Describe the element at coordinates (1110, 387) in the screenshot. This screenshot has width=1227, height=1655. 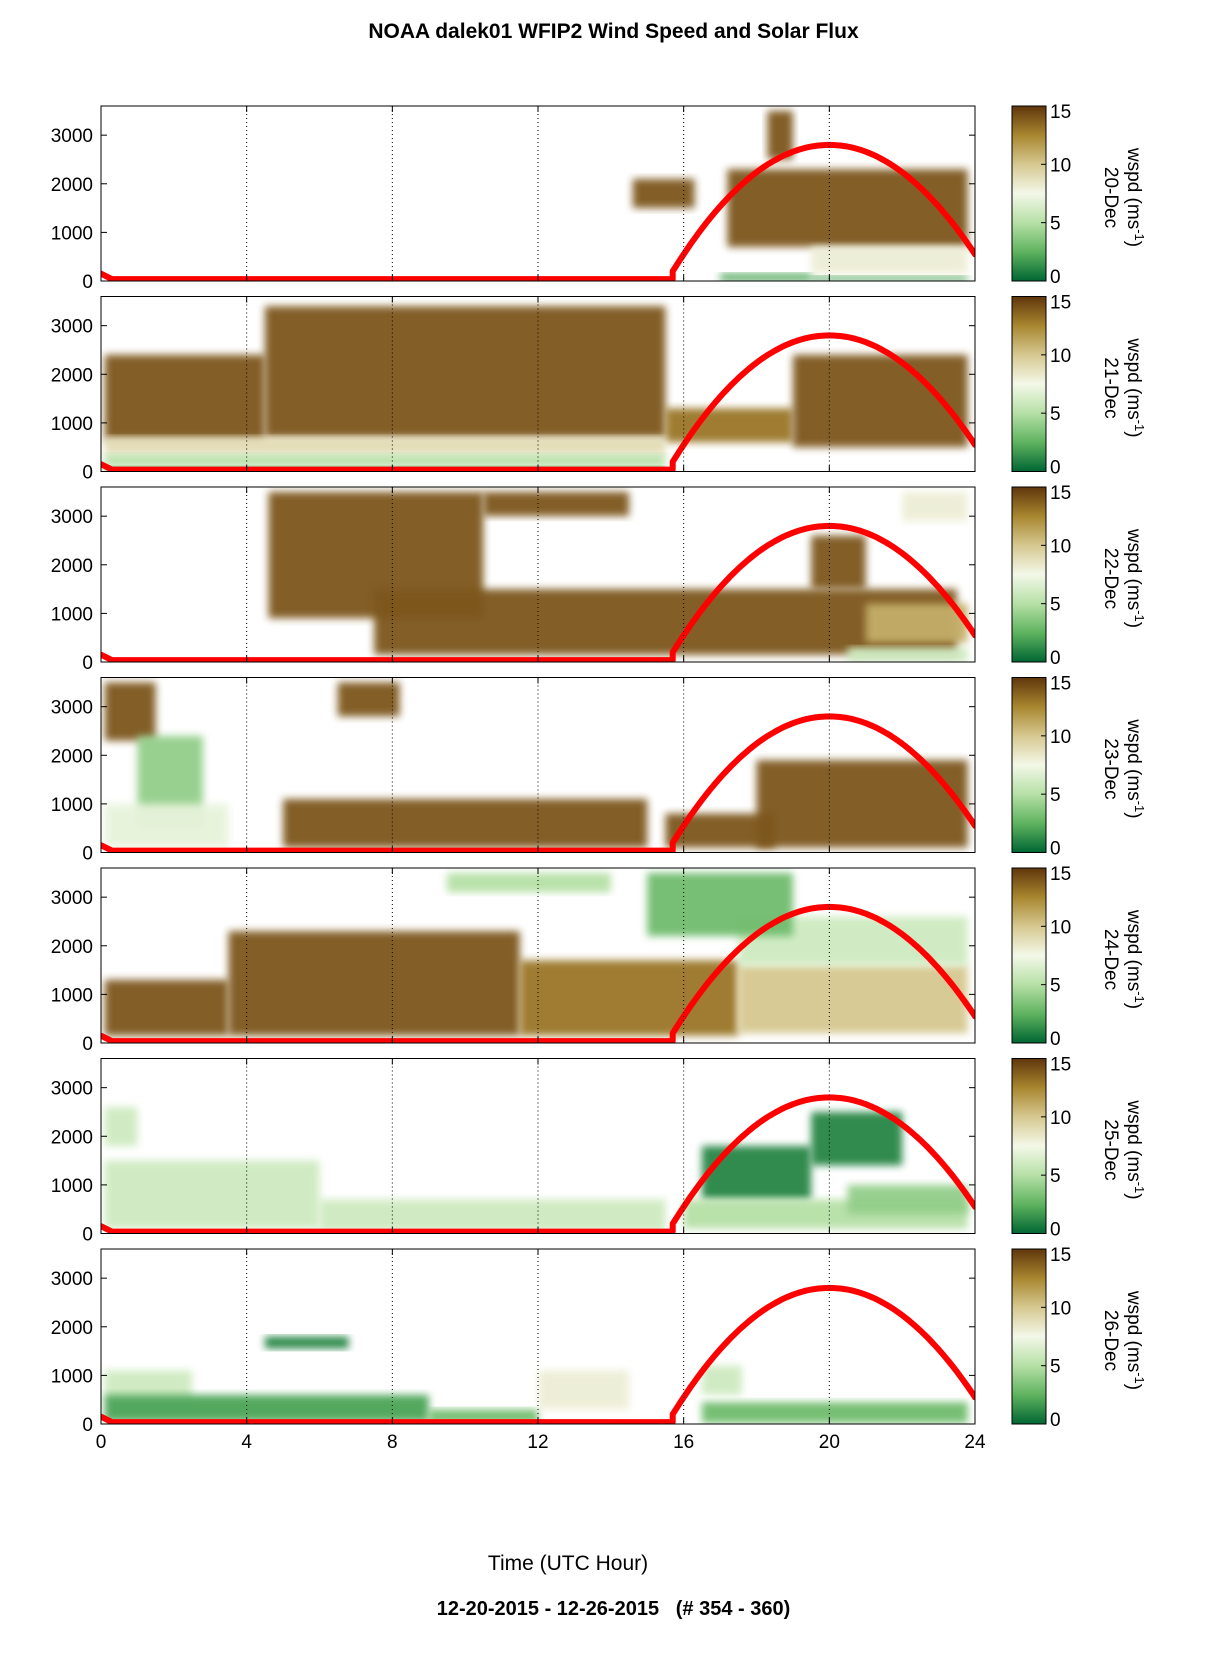
I see `panel-date-label: 21-Dec` at that location.